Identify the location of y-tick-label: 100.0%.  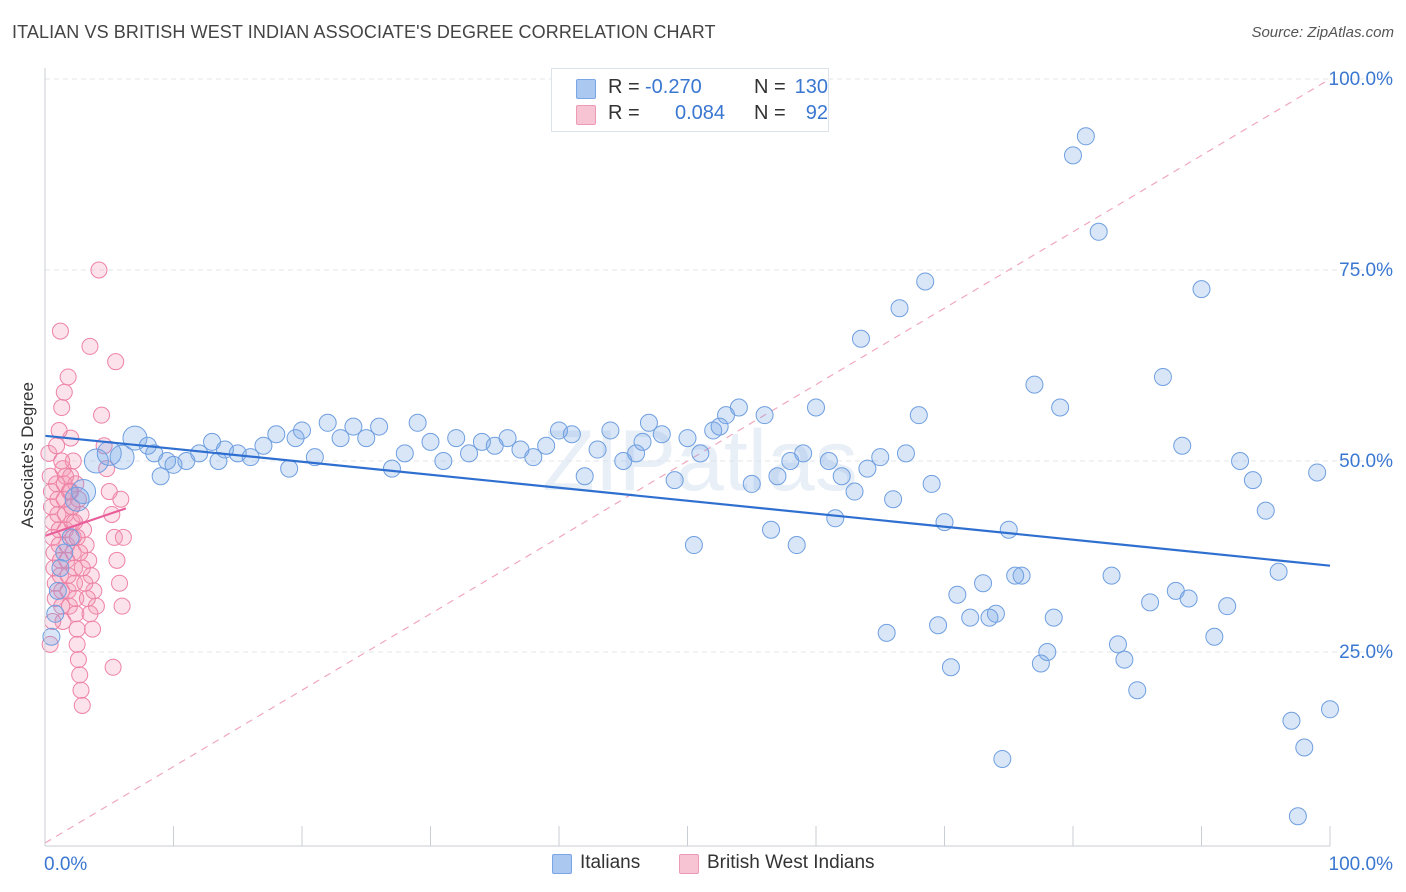
(1361, 79).